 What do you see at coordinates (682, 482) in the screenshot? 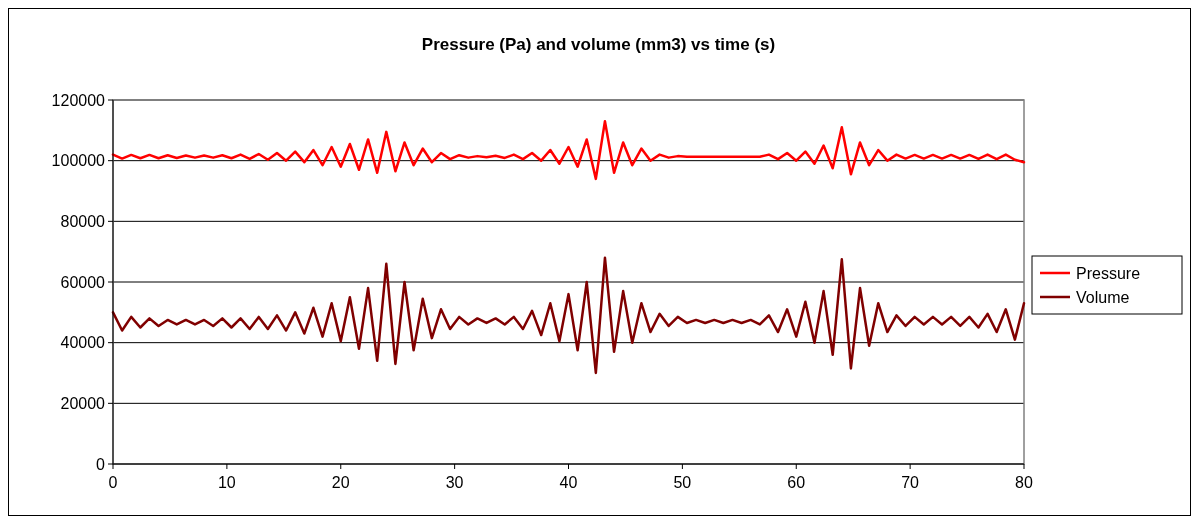
I see `x-tick-label: 50` at bounding box center [682, 482].